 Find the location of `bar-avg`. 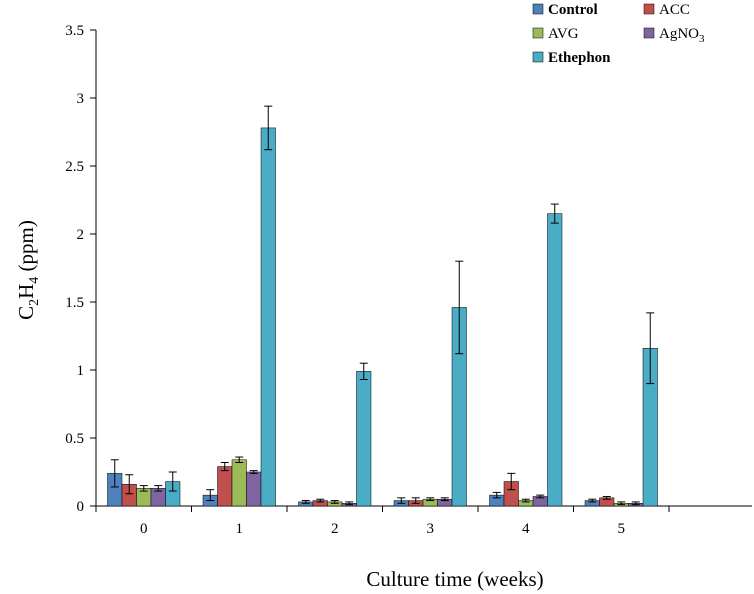

bar-avg is located at coordinates (239, 483).